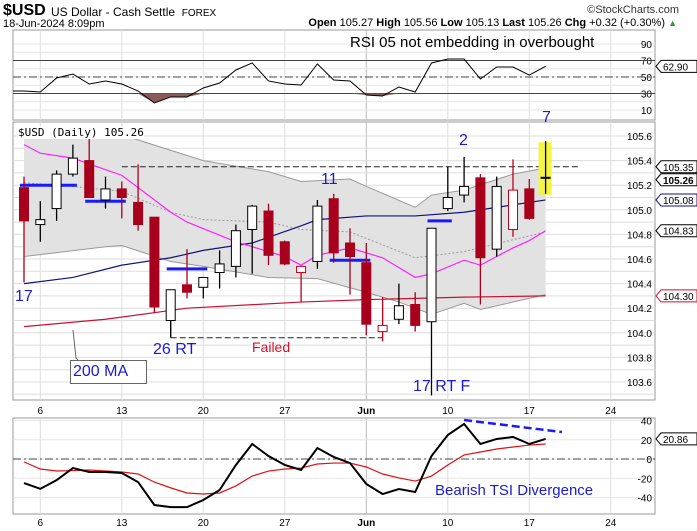 Image resolution: width=697 pixels, height=531 pixels. Describe the element at coordinates (672, 23) in the screenshot. I see `triangle-up-icon: ▲` at that location.